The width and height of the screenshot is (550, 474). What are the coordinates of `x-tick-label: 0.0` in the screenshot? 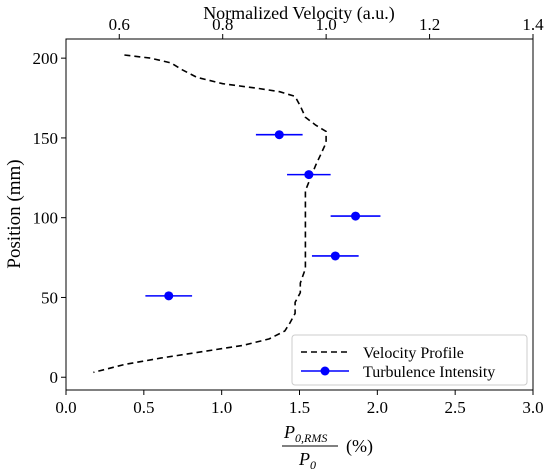 It's located at (65, 407).